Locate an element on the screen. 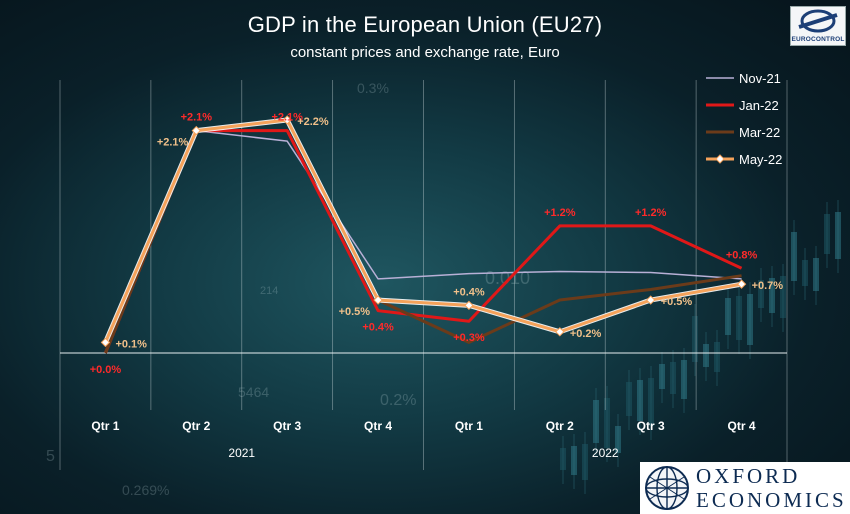 The height and width of the screenshot is (514, 850). legend-label: May-22 is located at coordinates (760, 159).